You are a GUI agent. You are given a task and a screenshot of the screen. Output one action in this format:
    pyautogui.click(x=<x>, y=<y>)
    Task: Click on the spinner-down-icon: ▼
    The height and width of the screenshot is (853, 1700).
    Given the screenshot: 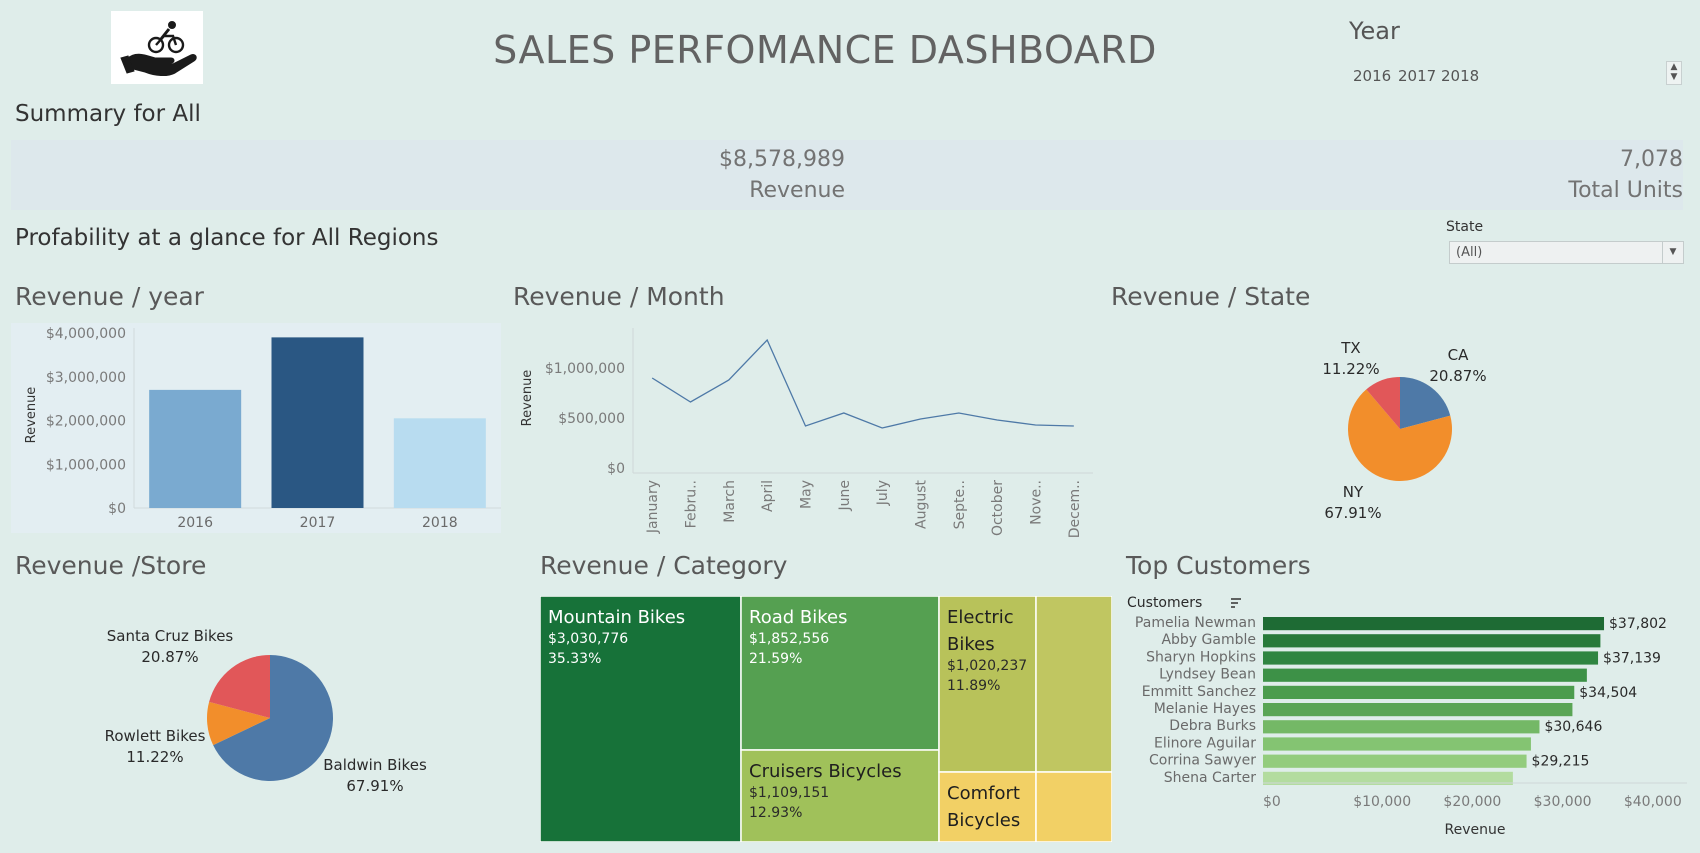 What is the action you would take?
    pyautogui.click(x=1674, y=77)
    